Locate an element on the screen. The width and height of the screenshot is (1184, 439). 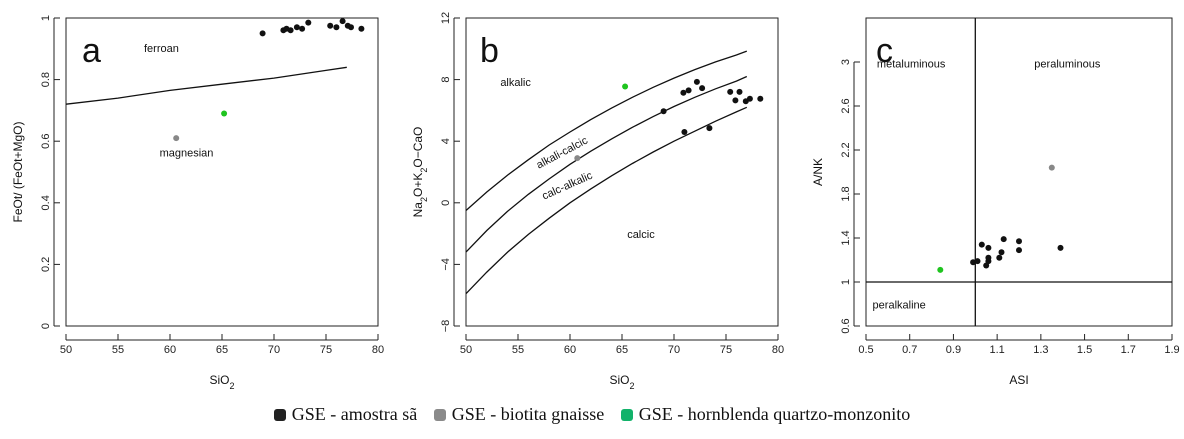
y-tick-label: 0.8 is located at coordinates (46, 79).